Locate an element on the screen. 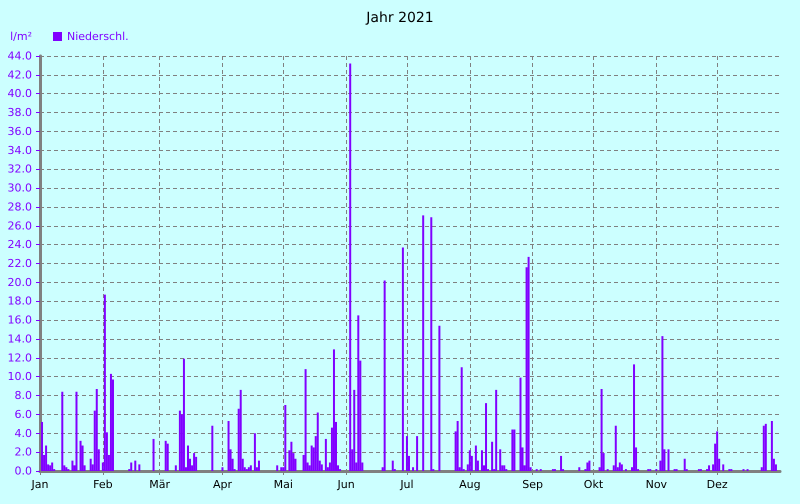  x-tick-label: Mai is located at coordinates (283, 484).